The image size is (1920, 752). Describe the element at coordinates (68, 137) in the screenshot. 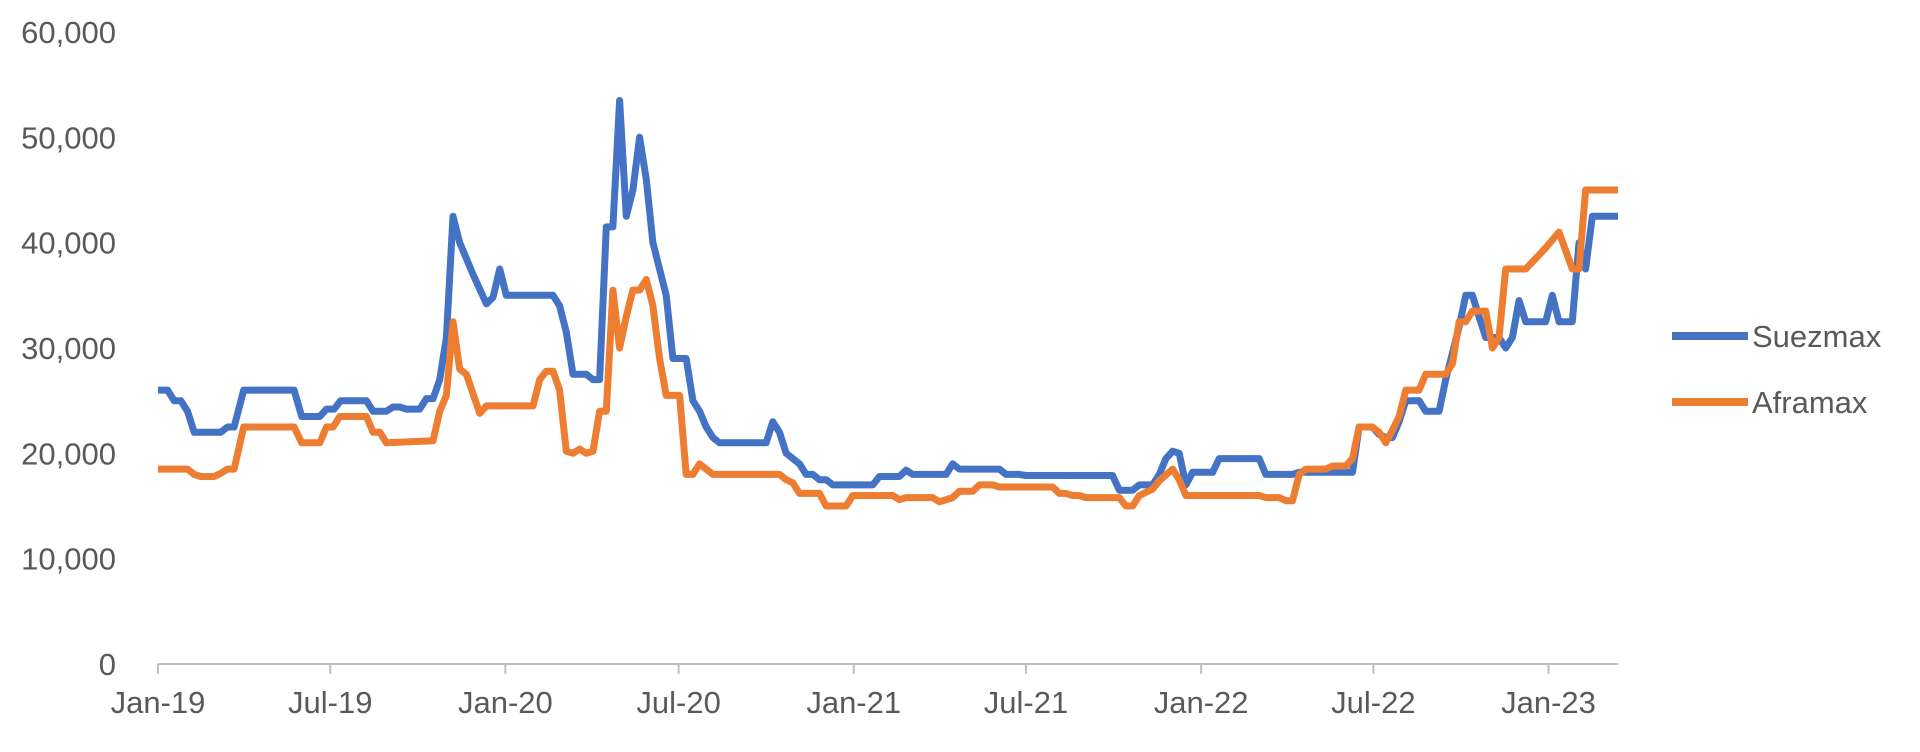

I see `y-tick-label: 50,000` at that location.